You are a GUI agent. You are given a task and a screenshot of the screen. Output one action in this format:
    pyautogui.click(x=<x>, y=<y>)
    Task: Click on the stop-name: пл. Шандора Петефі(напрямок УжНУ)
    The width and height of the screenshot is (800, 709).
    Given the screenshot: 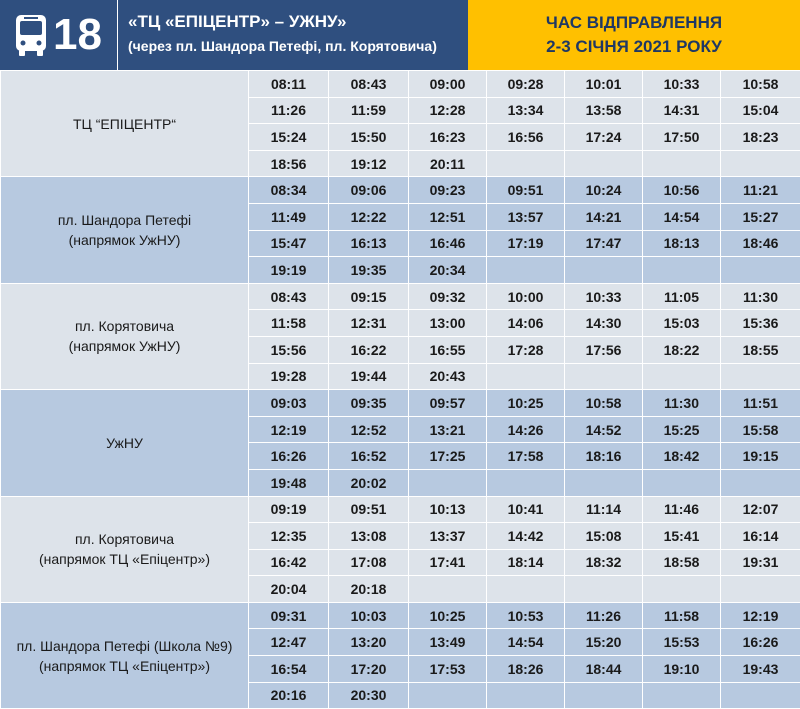 What is the action you would take?
    pyautogui.click(x=125, y=230)
    